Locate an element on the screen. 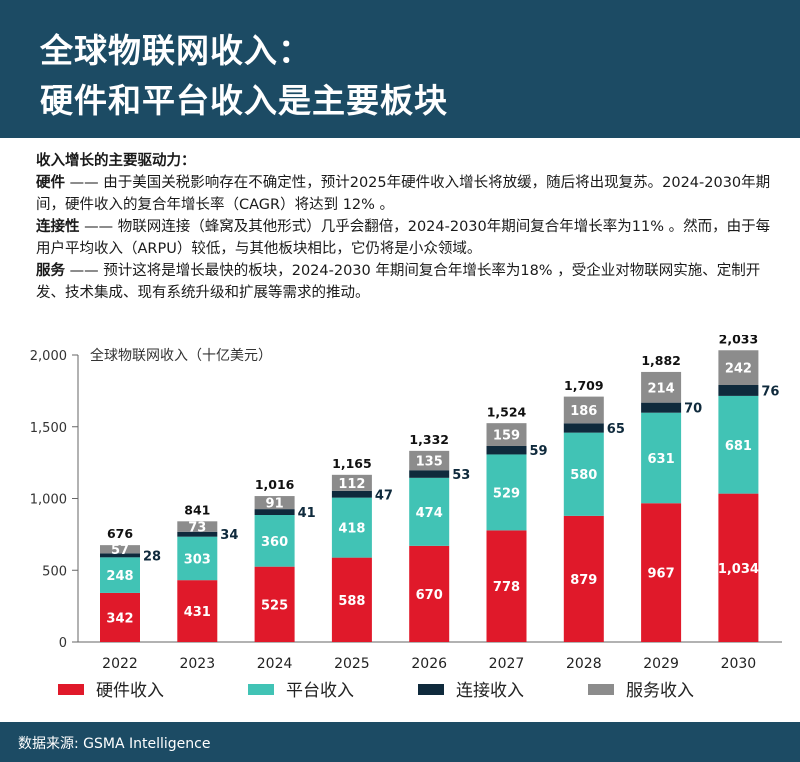 This screenshot has height=762, width=800. page-title-line2: 硬件和平台收入是主要板块 is located at coordinates (244, 100).